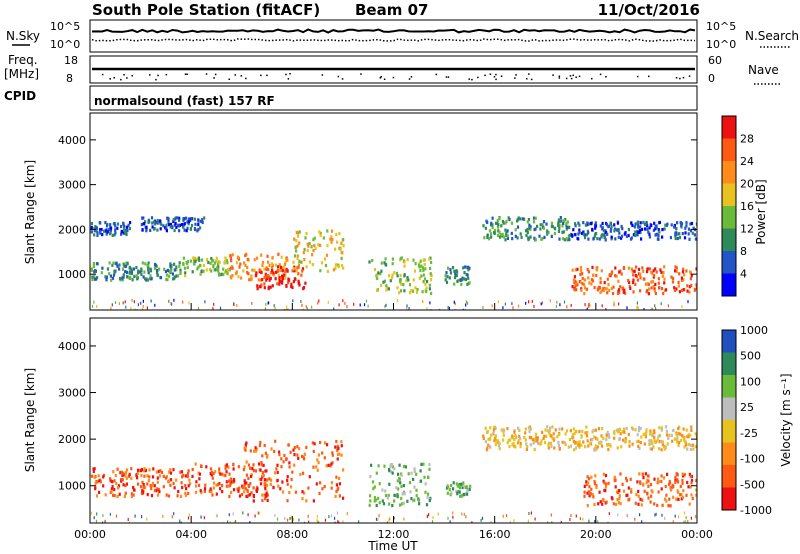 The height and width of the screenshot is (554, 800). What do you see at coordinates (649, 10) in the screenshot?
I see `date-label: 11/Oct/2016` at bounding box center [649, 10].